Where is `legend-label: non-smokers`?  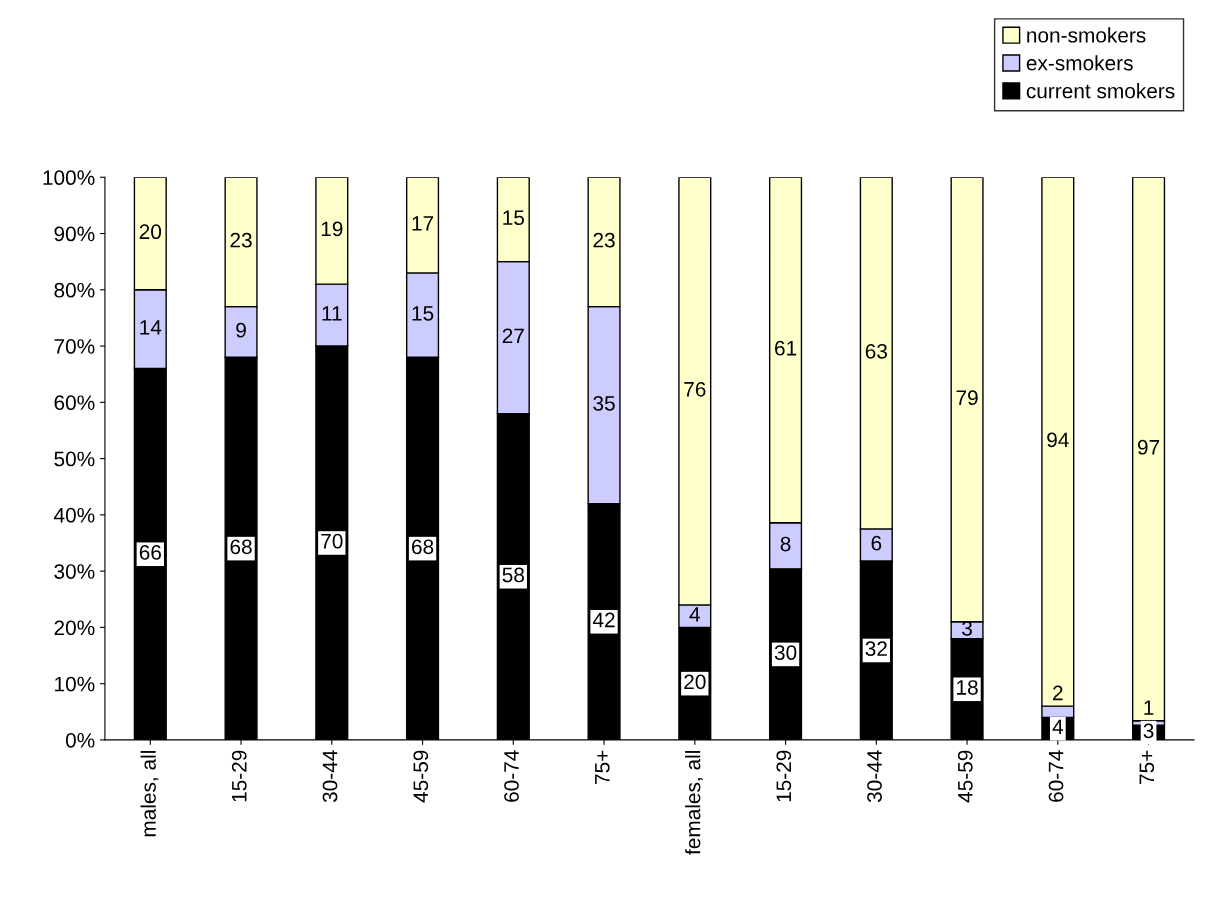 legend-label: non-smokers is located at coordinates (1086, 35).